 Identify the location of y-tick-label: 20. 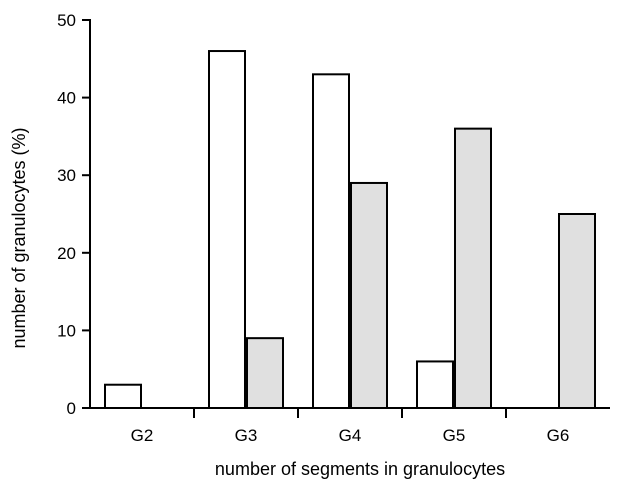
(66, 253).